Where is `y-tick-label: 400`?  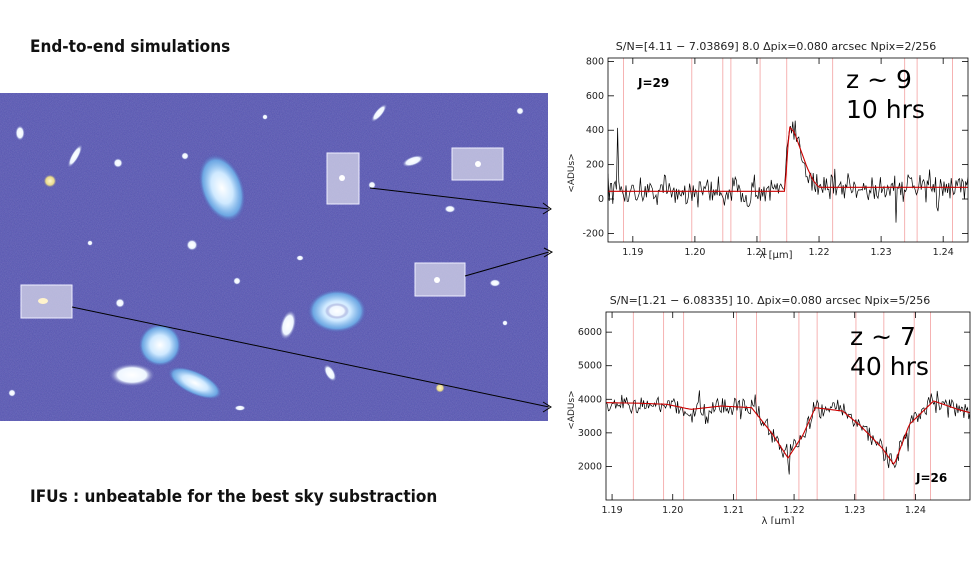
y-tick-label: 400 is located at coordinates (595, 130).